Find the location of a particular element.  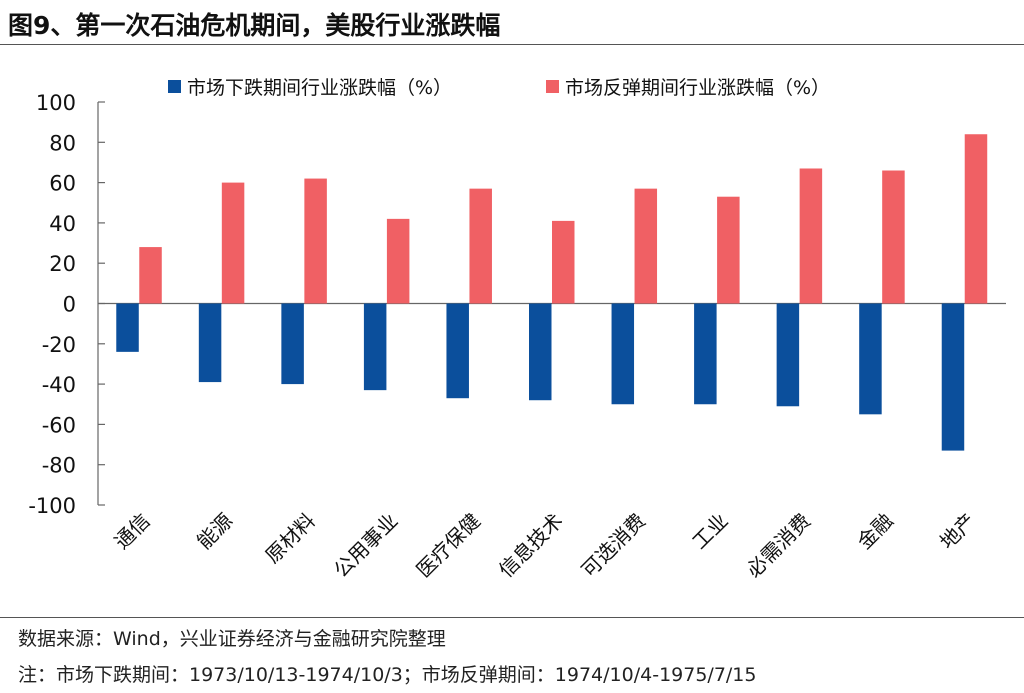

x-tick-label: 信息技术 is located at coordinates (531, 546).